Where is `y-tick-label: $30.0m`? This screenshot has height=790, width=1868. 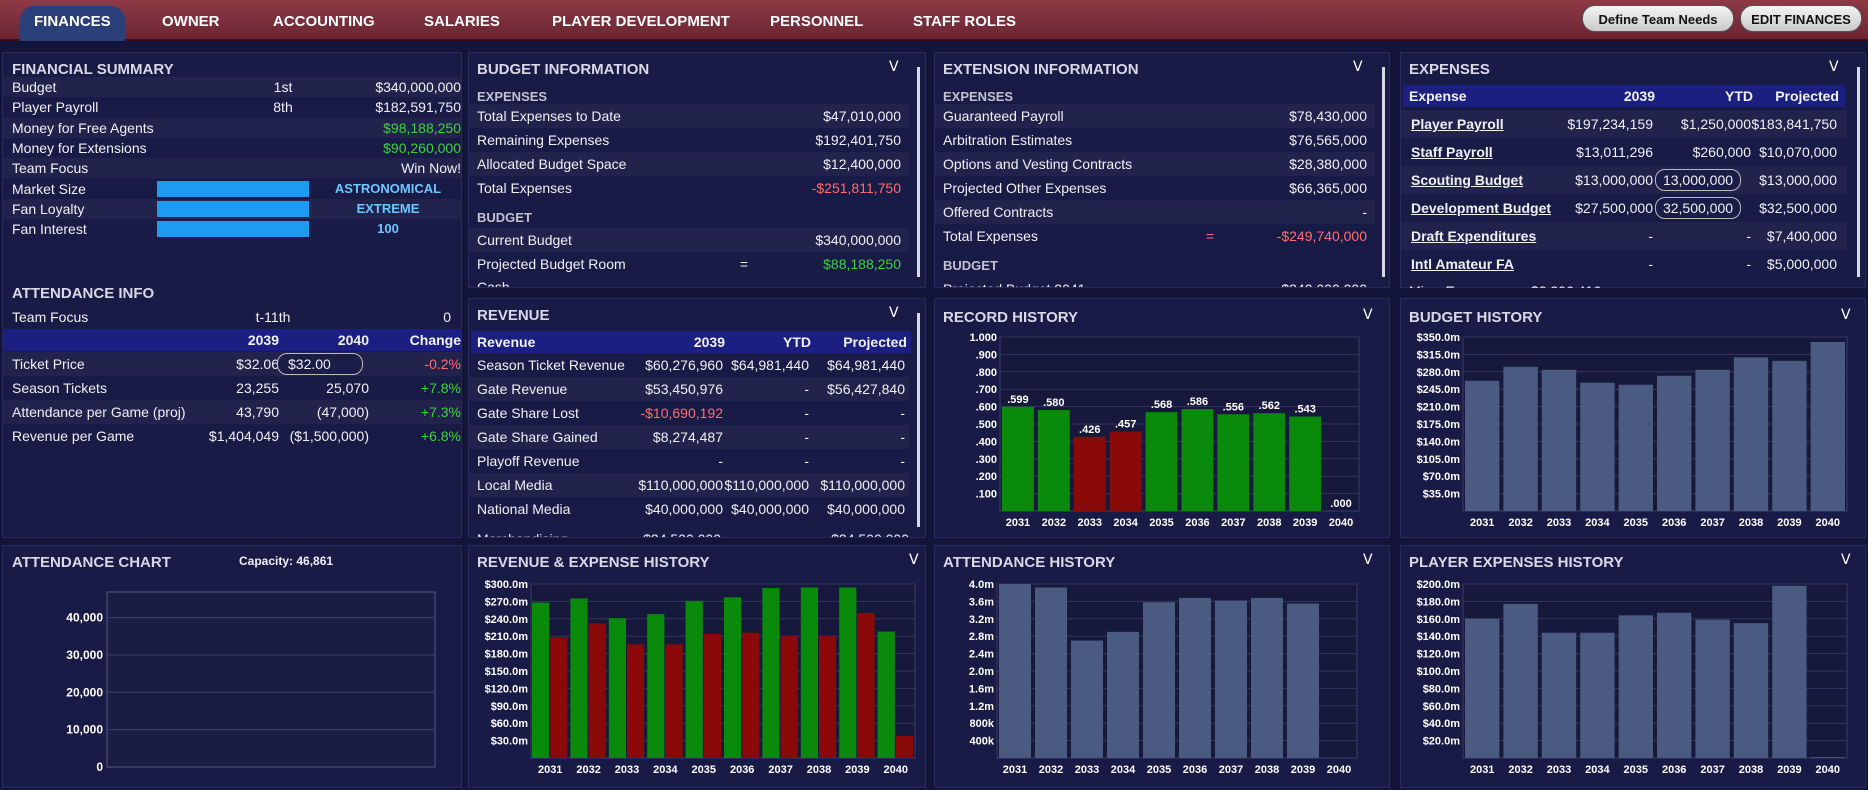
y-tick-label: $30.0m is located at coordinates (510, 742).